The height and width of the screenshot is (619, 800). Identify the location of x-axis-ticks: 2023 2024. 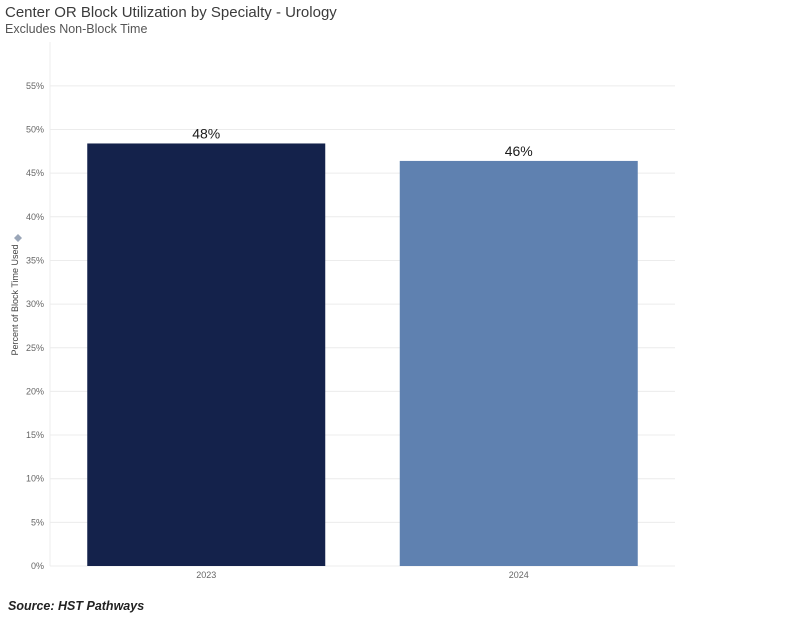
(362, 575).